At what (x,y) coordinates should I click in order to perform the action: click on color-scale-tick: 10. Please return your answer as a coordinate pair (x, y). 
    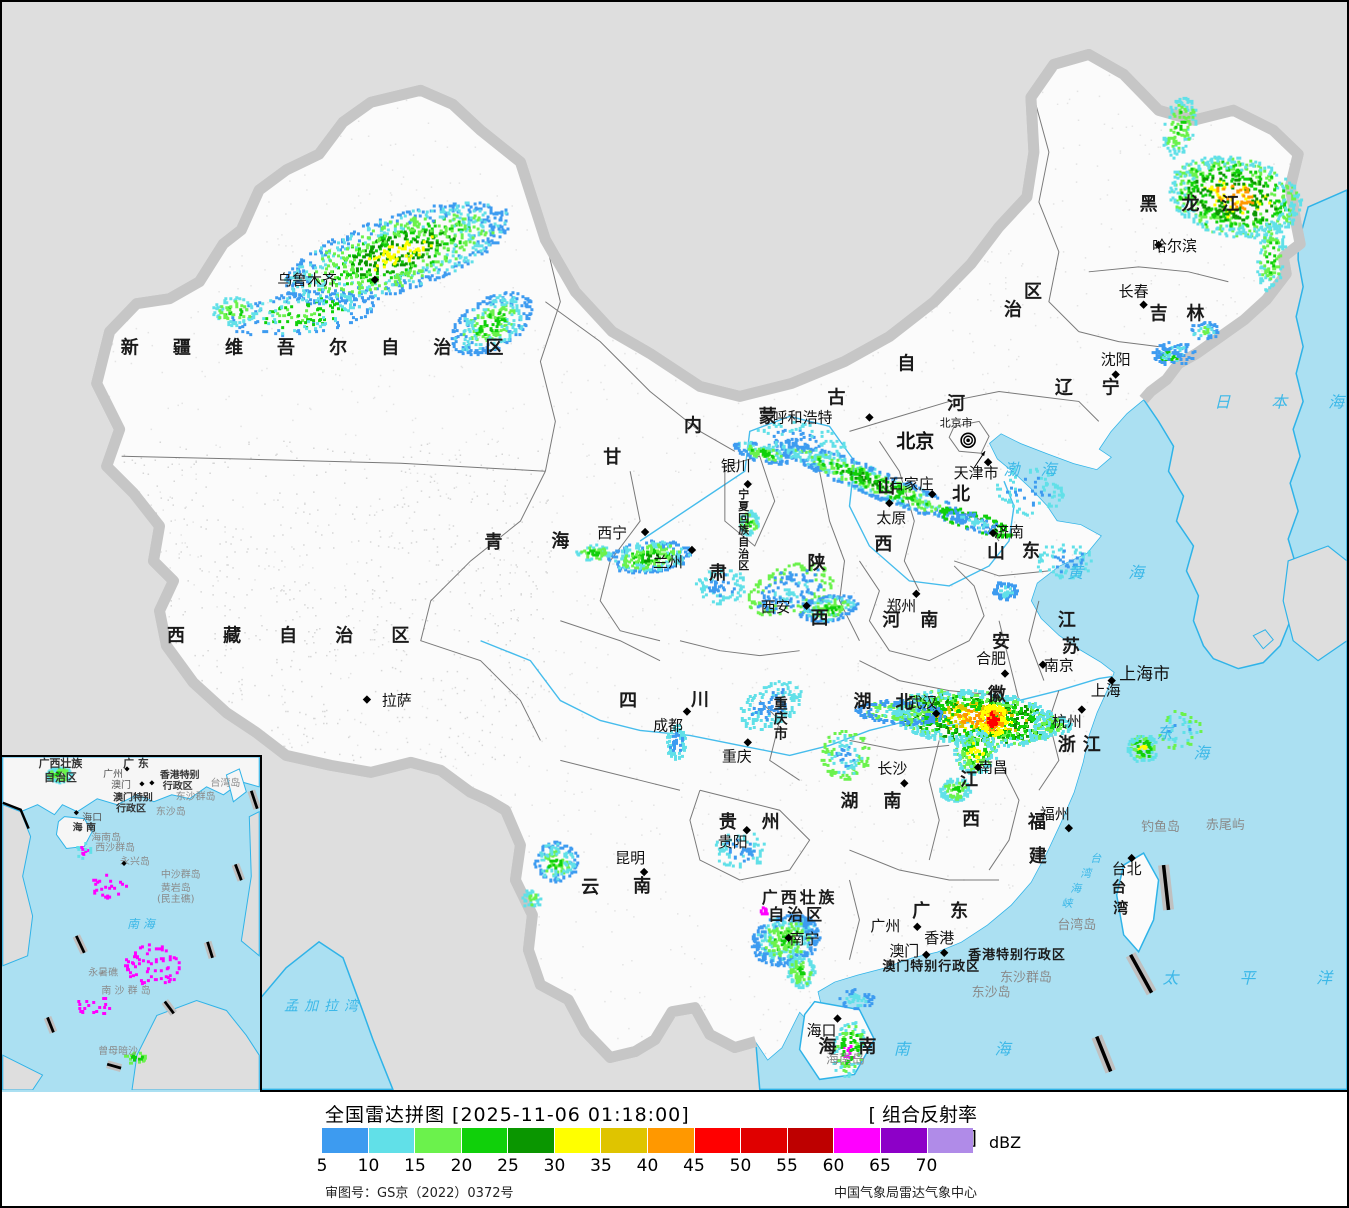
    Looking at the image, I should click on (368, 1166).